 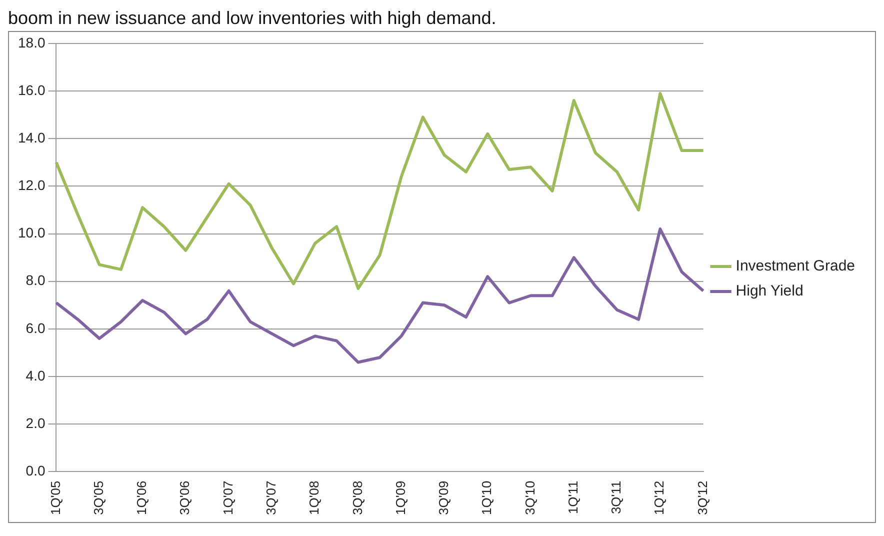 What do you see at coordinates (616, 497) in the screenshot?
I see `x-tick-label: 3Q'11` at bounding box center [616, 497].